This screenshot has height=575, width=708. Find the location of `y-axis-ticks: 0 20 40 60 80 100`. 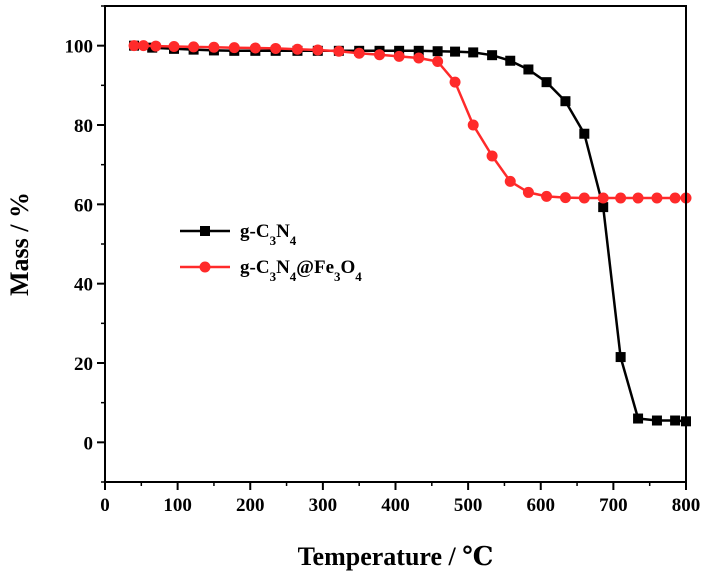

y-axis-ticks: 0 20 40 60 80 100 is located at coordinates (85, 244).